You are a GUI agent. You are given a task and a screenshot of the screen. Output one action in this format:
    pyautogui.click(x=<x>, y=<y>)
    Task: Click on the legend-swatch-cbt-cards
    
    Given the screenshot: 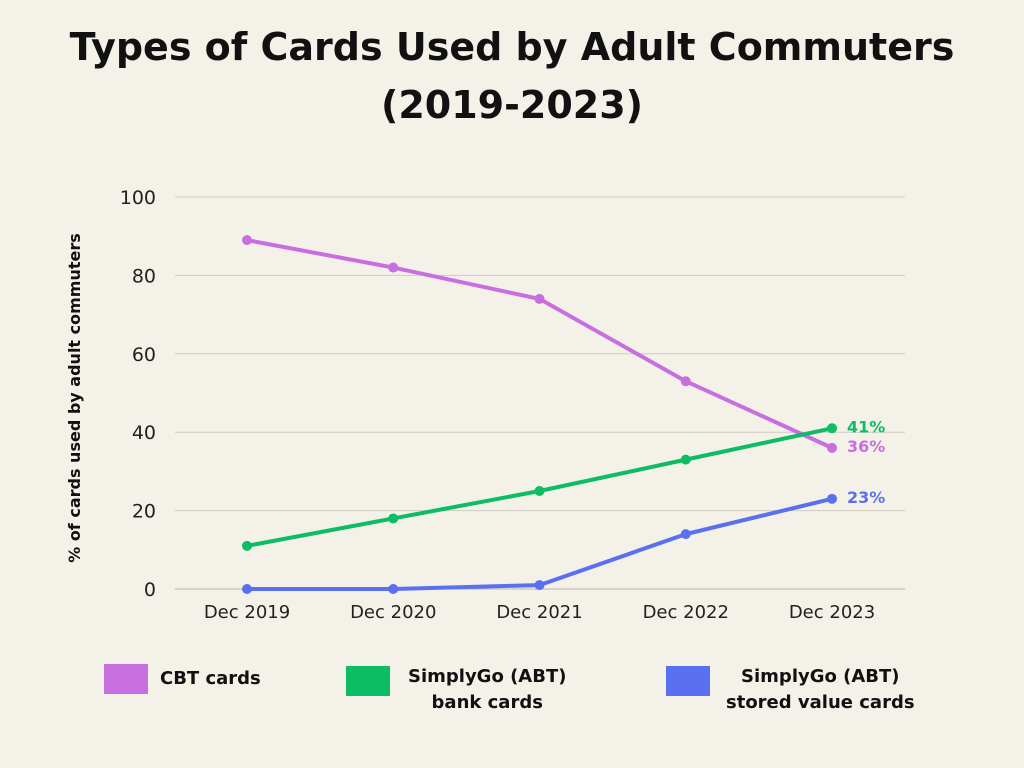 What is the action you would take?
    pyautogui.click(x=126, y=679)
    